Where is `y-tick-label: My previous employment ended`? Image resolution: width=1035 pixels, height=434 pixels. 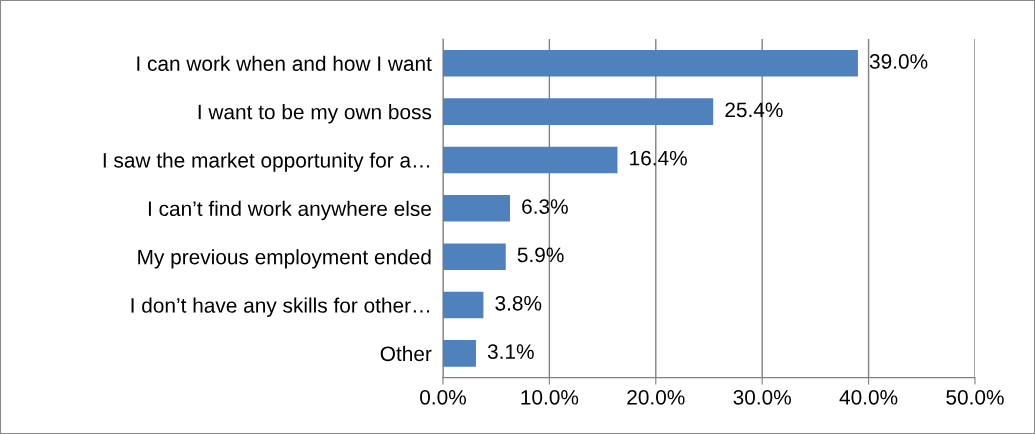 y-tick-label: My previous employment ended is located at coordinates (284, 259).